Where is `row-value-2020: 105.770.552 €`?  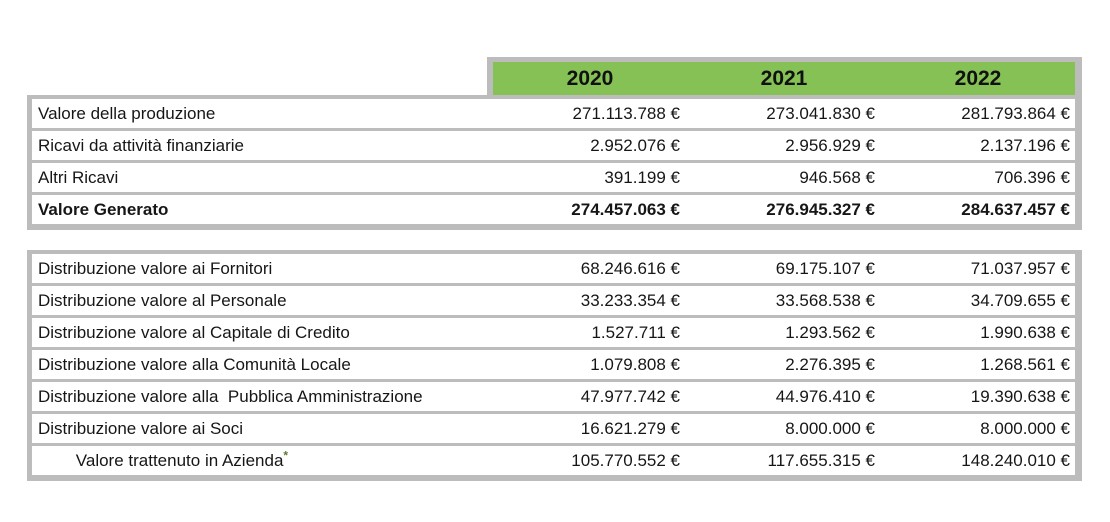 row-value-2020: 105.770.552 € is located at coordinates (625, 460).